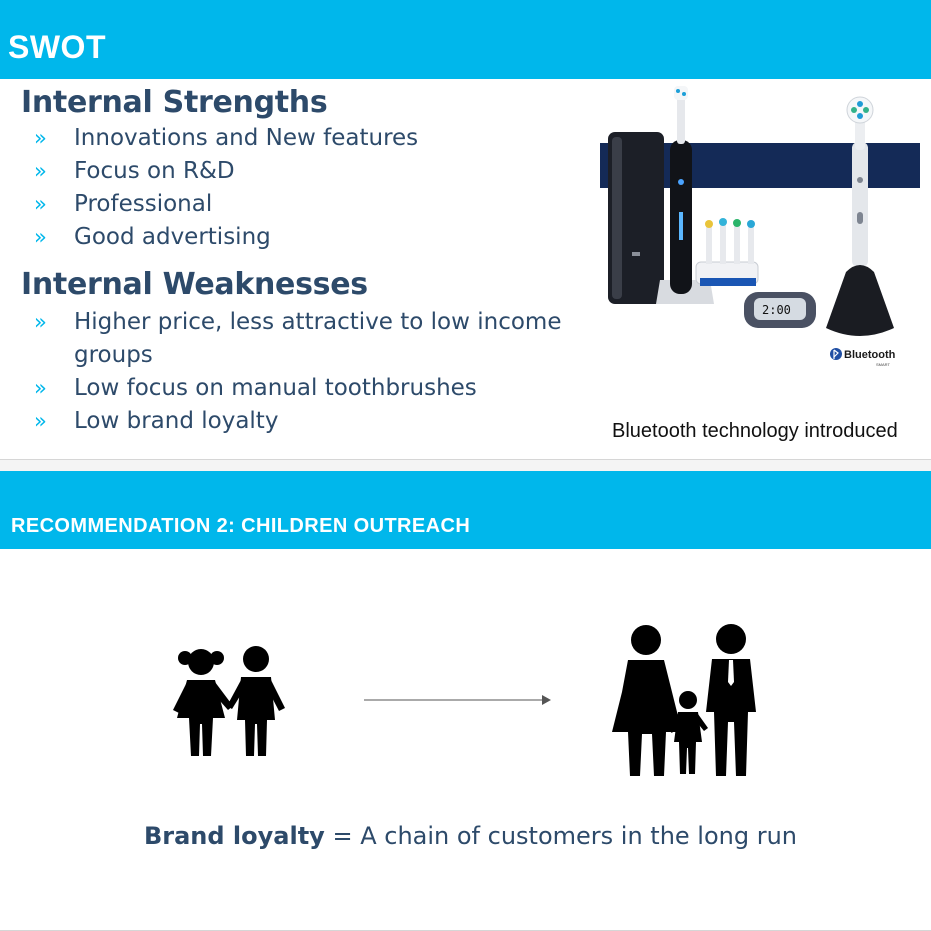  I want to click on list-item: » Good advertising, so click(314, 237).